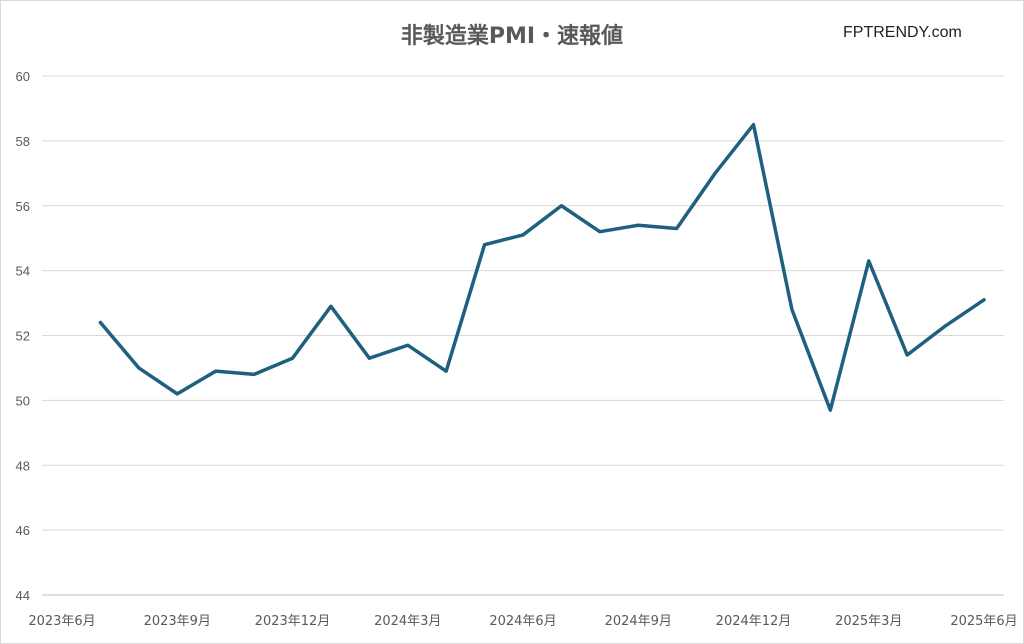 Image resolution: width=1024 pixels, height=644 pixels. I want to click on y-tick-label: 48, so click(23, 465).